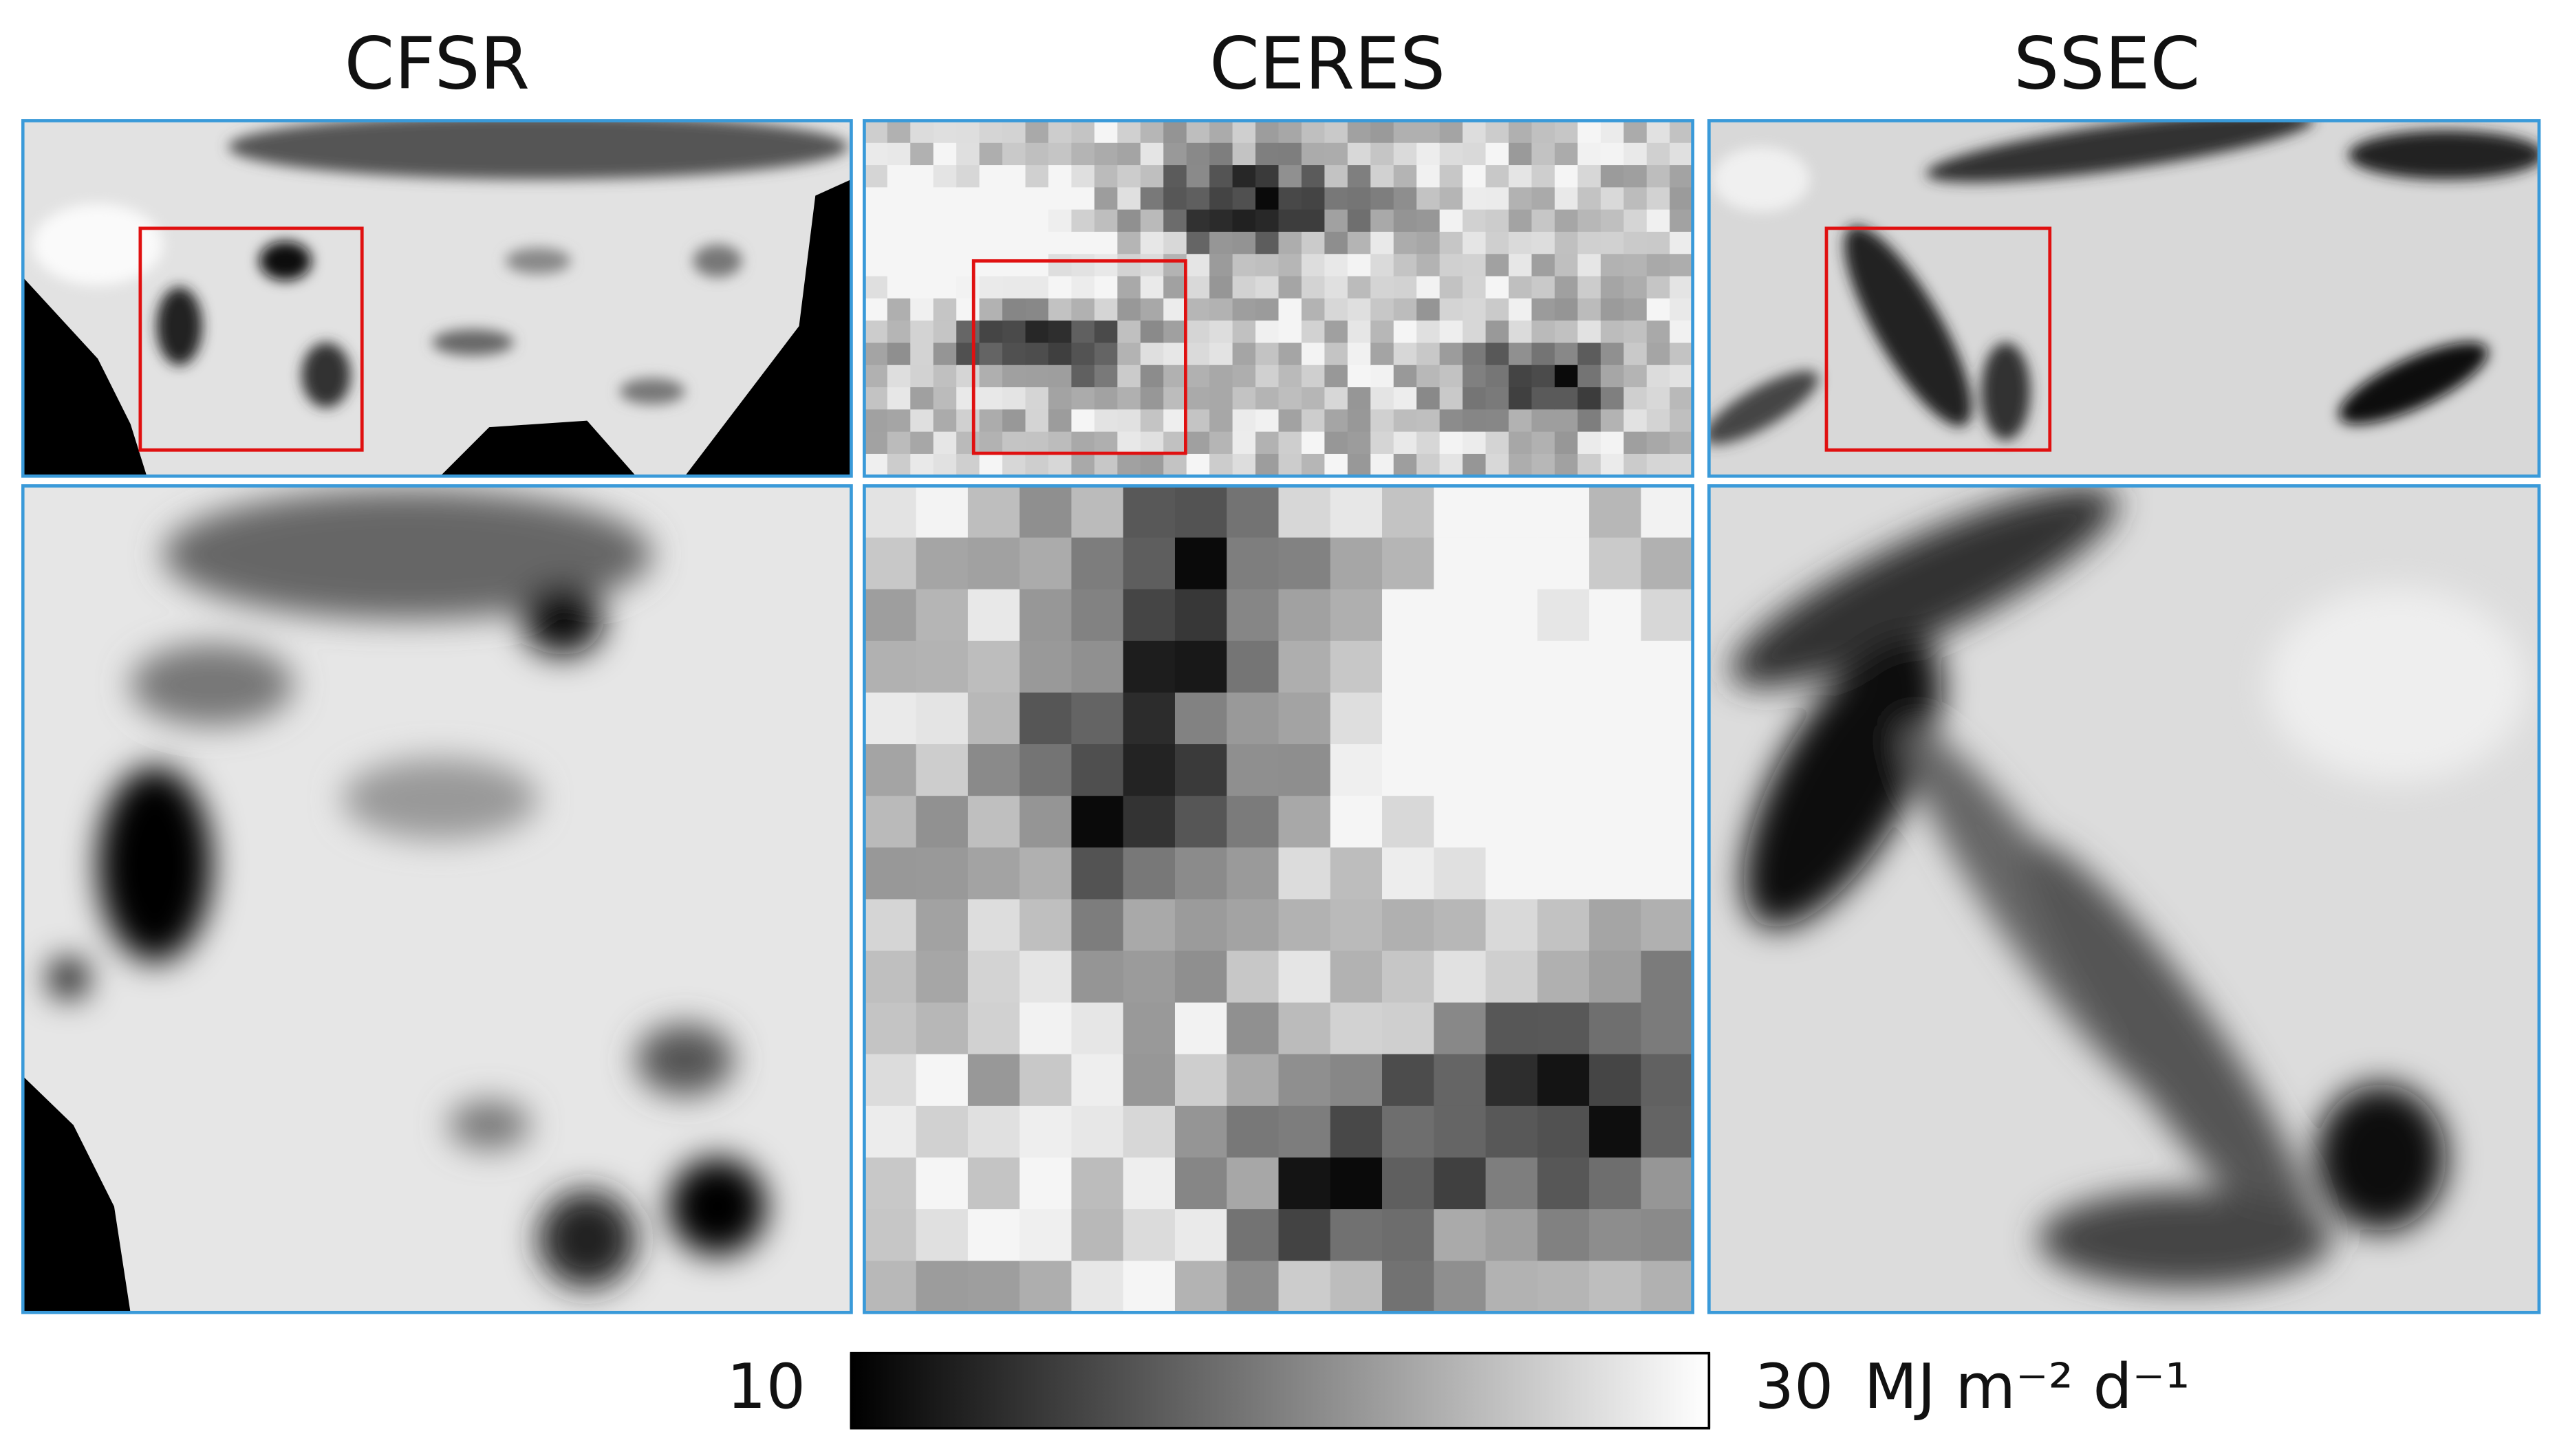 The width and height of the screenshot is (2557, 1456). What do you see at coordinates (437, 298) in the screenshot?
I see `cfsr-map` at bounding box center [437, 298].